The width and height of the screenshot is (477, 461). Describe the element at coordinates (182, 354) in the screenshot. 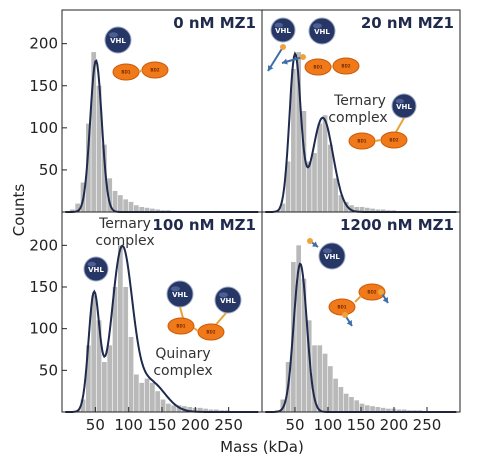

I see `annotation-label: Quinary` at that location.